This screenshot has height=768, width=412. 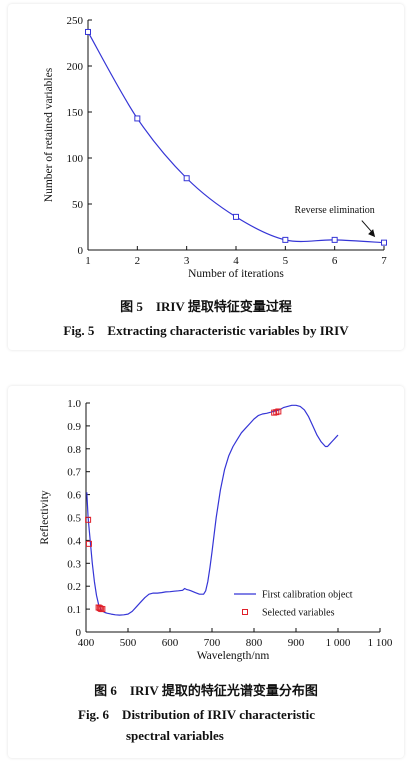 What do you see at coordinates (138, 261) in the screenshot?
I see `x-tick-label: 2` at bounding box center [138, 261].